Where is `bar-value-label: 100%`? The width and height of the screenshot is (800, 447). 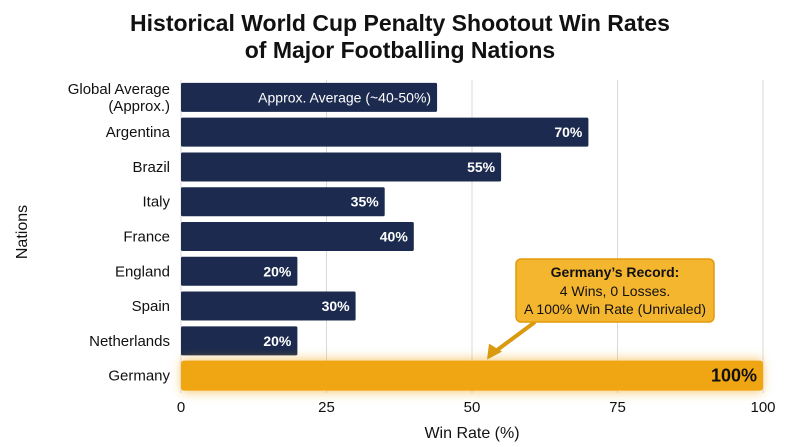
bar-value-label: 100% is located at coordinates (734, 376).